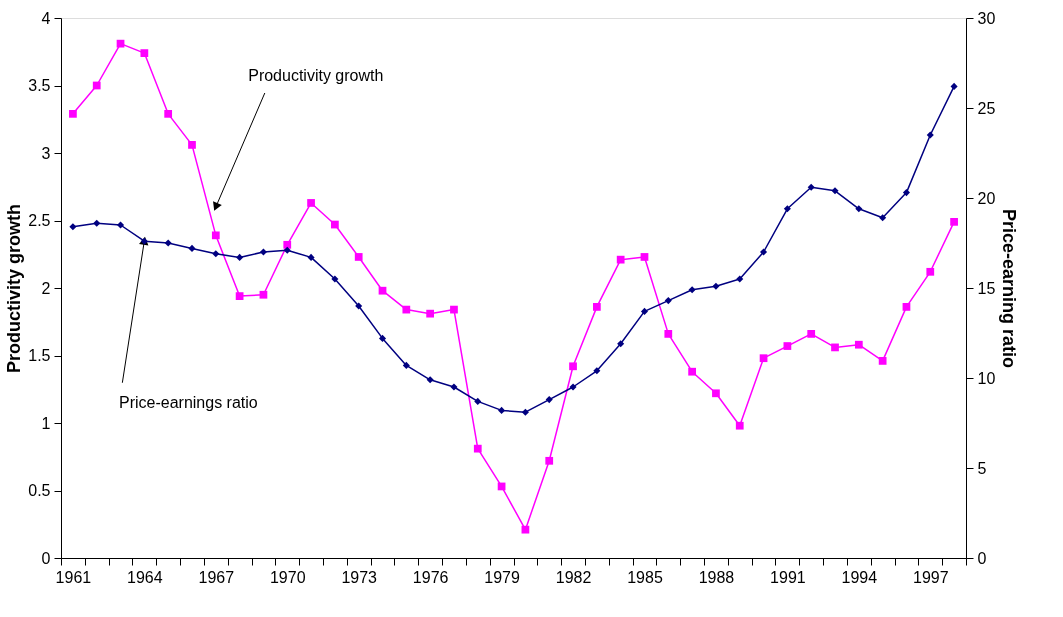 The image size is (1063, 617). I want to click on y-tick-label: 2.5, so click(39, 220).